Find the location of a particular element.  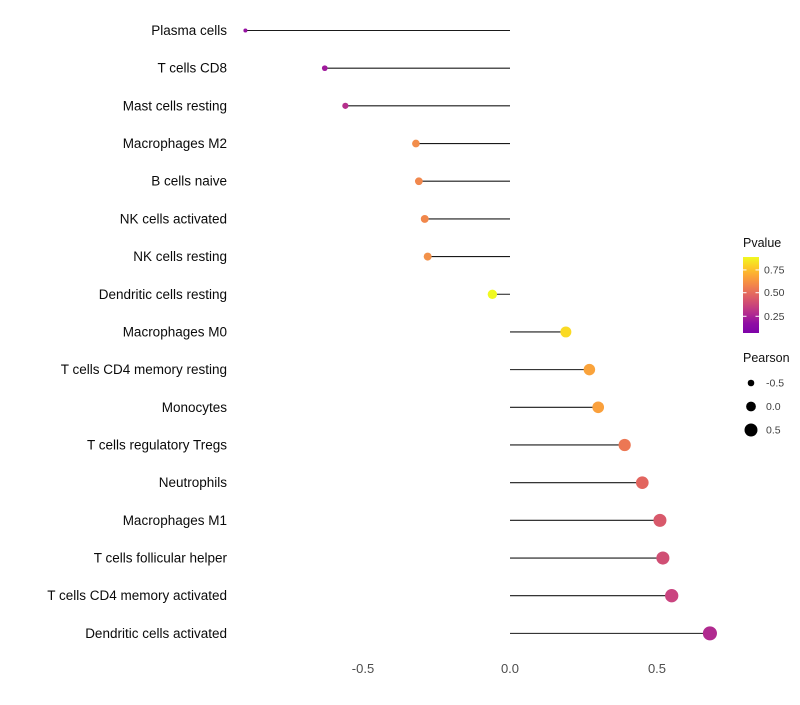

category-label: Macrophages M0 is located at coordinates (175, 331).